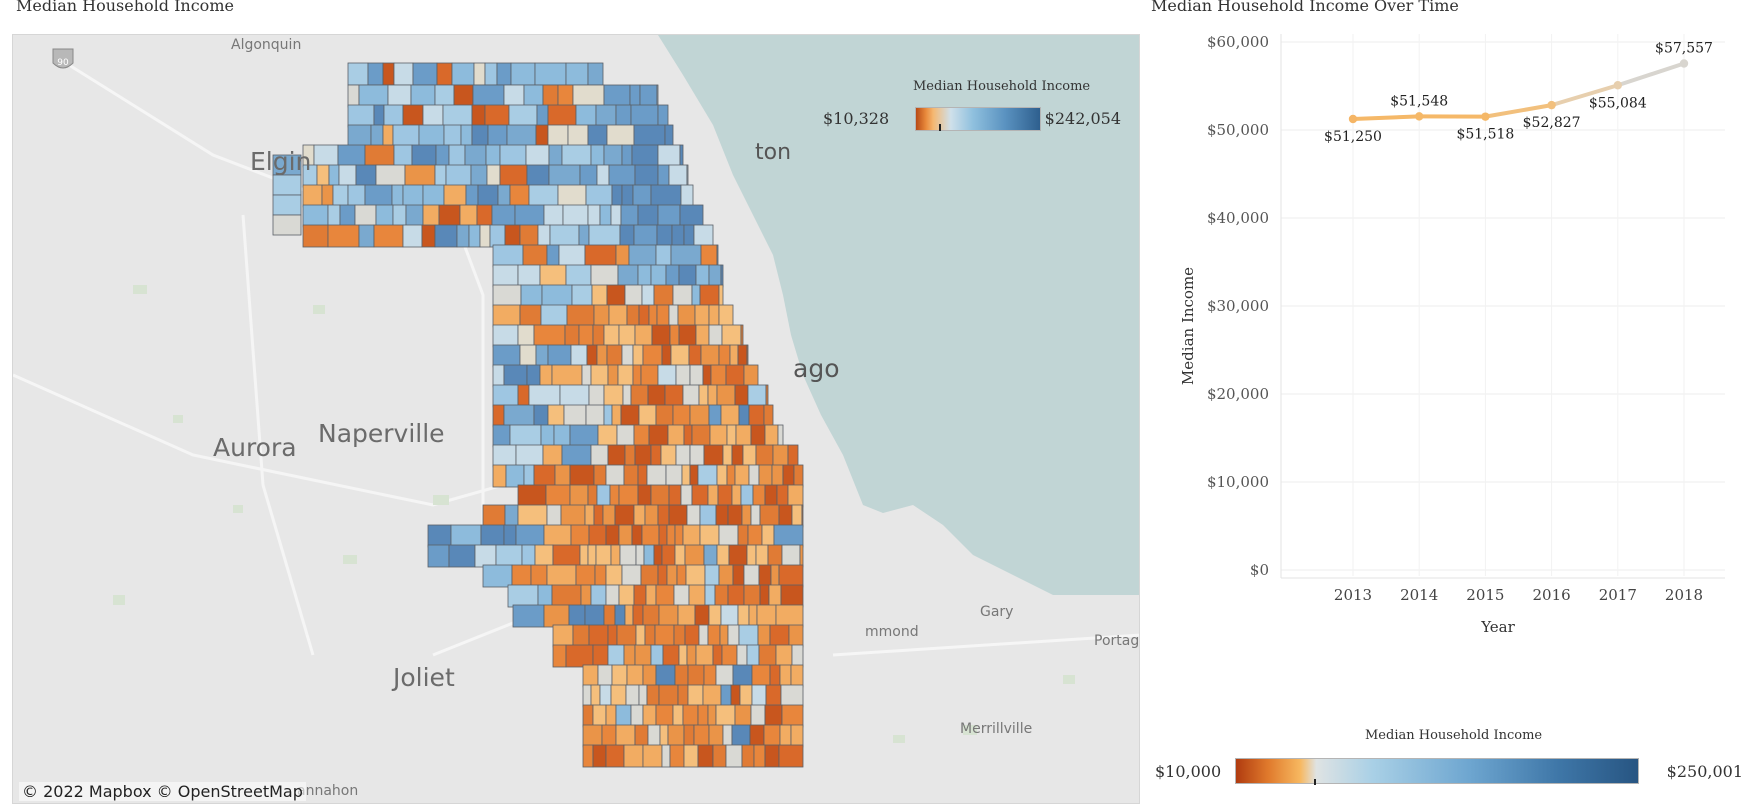 The width and height of the screenshot is (1753, 808). What do you see at coordinates (1238, 130) in the screenshot?
I see `y-tick-label: $50,000` at bounding box center [1238, 130].